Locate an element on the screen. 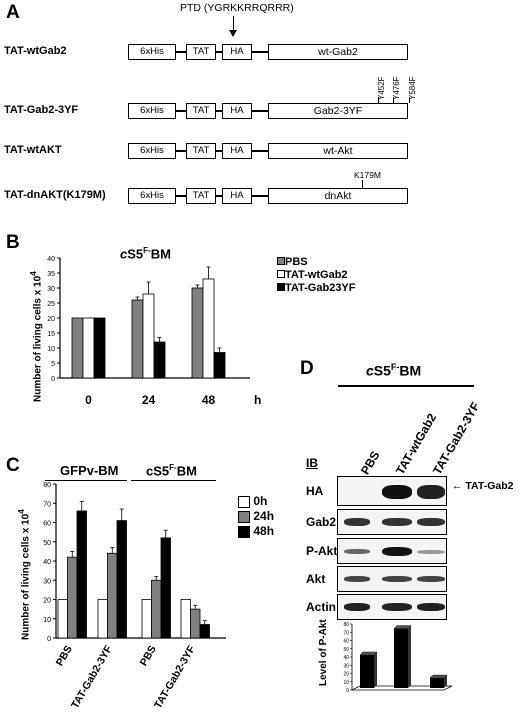 This screenshot has width=520, height=716. construct-name: TAT-wtAKT is located at coordinates (33, 150).